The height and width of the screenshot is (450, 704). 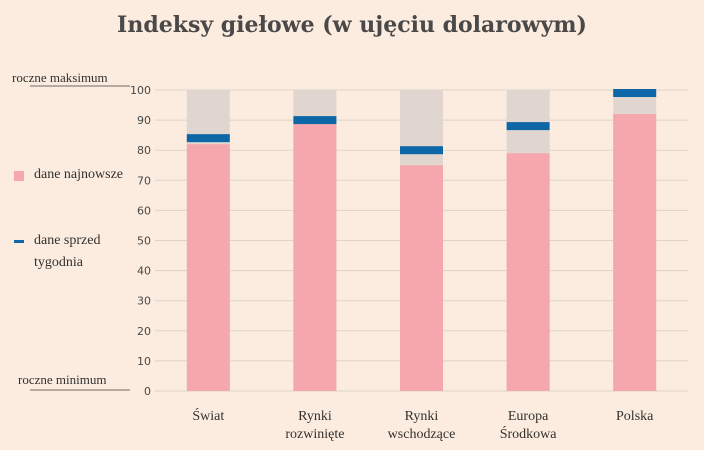 I want to click on legend-label-latest: dane najnowsze, so click(x=79, y=174).